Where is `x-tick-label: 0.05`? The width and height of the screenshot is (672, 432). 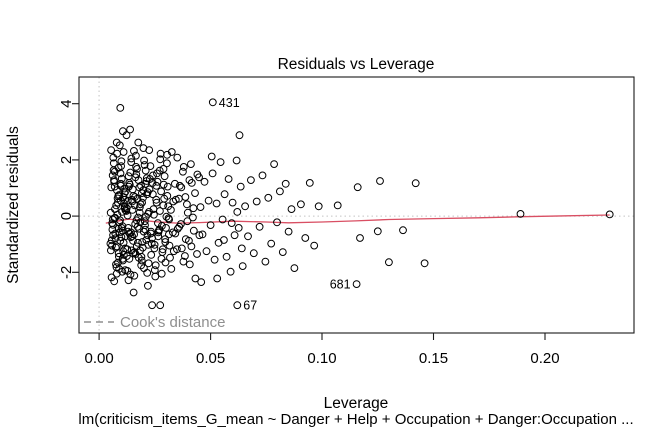
x-tick-label: 0.05 is located at coordinates (210, 358).